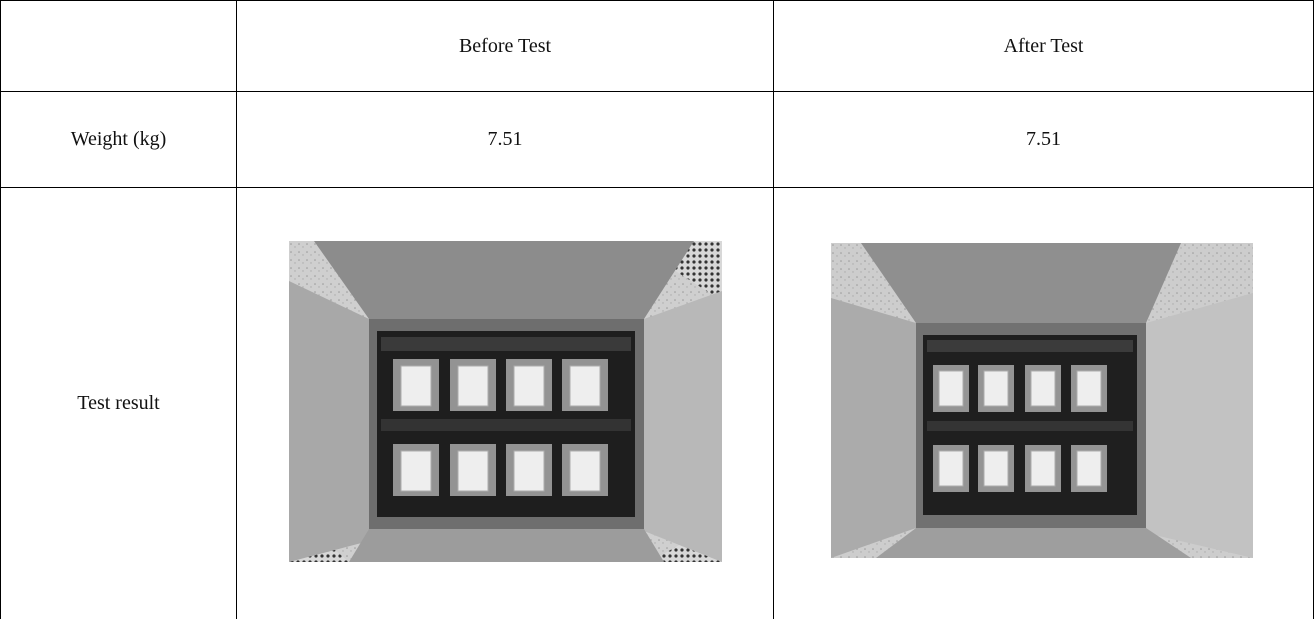 Image resolution: width=1314 pixels, height=619 pixels. I want to click on weight-after-value: 7.51, so click(1043, 139).